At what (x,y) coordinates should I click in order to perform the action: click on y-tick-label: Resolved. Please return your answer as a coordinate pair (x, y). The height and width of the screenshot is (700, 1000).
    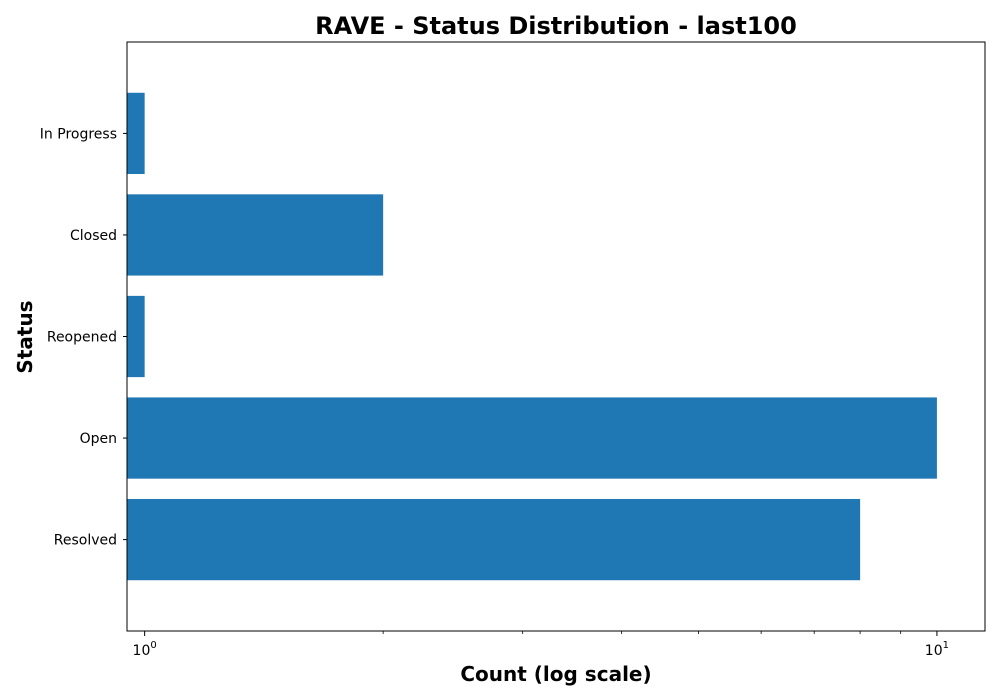
    Looking at the image, I should click on (85, 541).